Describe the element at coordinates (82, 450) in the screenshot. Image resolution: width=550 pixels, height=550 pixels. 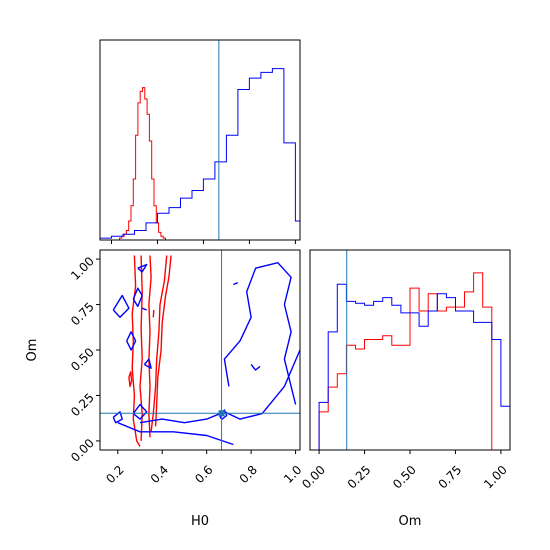
I see `contour-H0-Om-ytick-label-0: 0.00` at that location.